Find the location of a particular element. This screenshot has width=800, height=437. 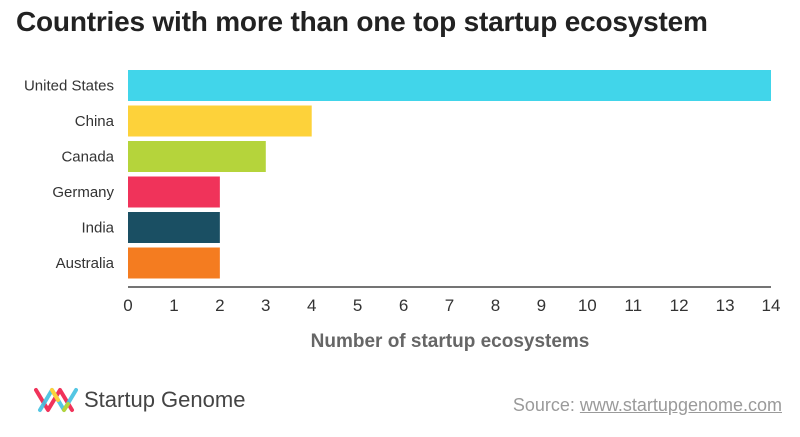

y-tick-label: India is located at coordinates (97, 228).